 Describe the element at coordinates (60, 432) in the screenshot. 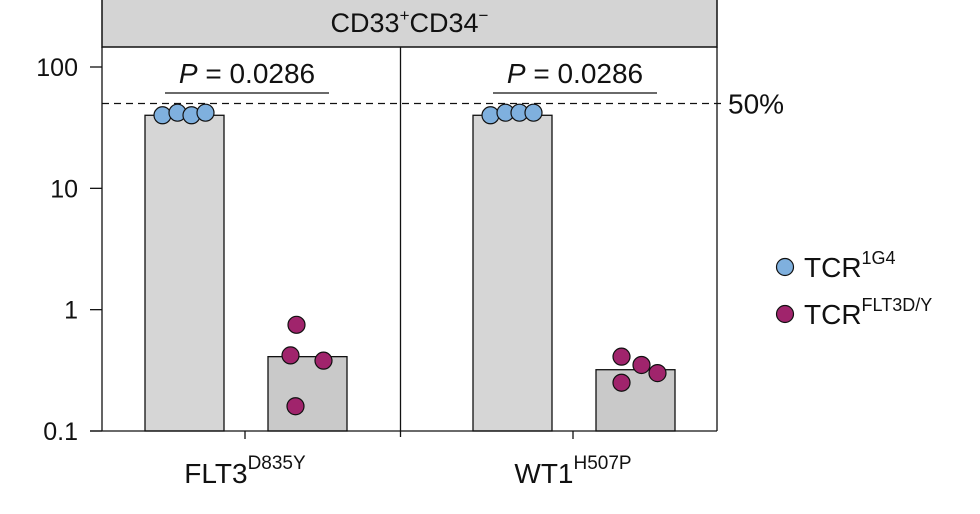

I see `y-tick-label: 0.1` at that location.